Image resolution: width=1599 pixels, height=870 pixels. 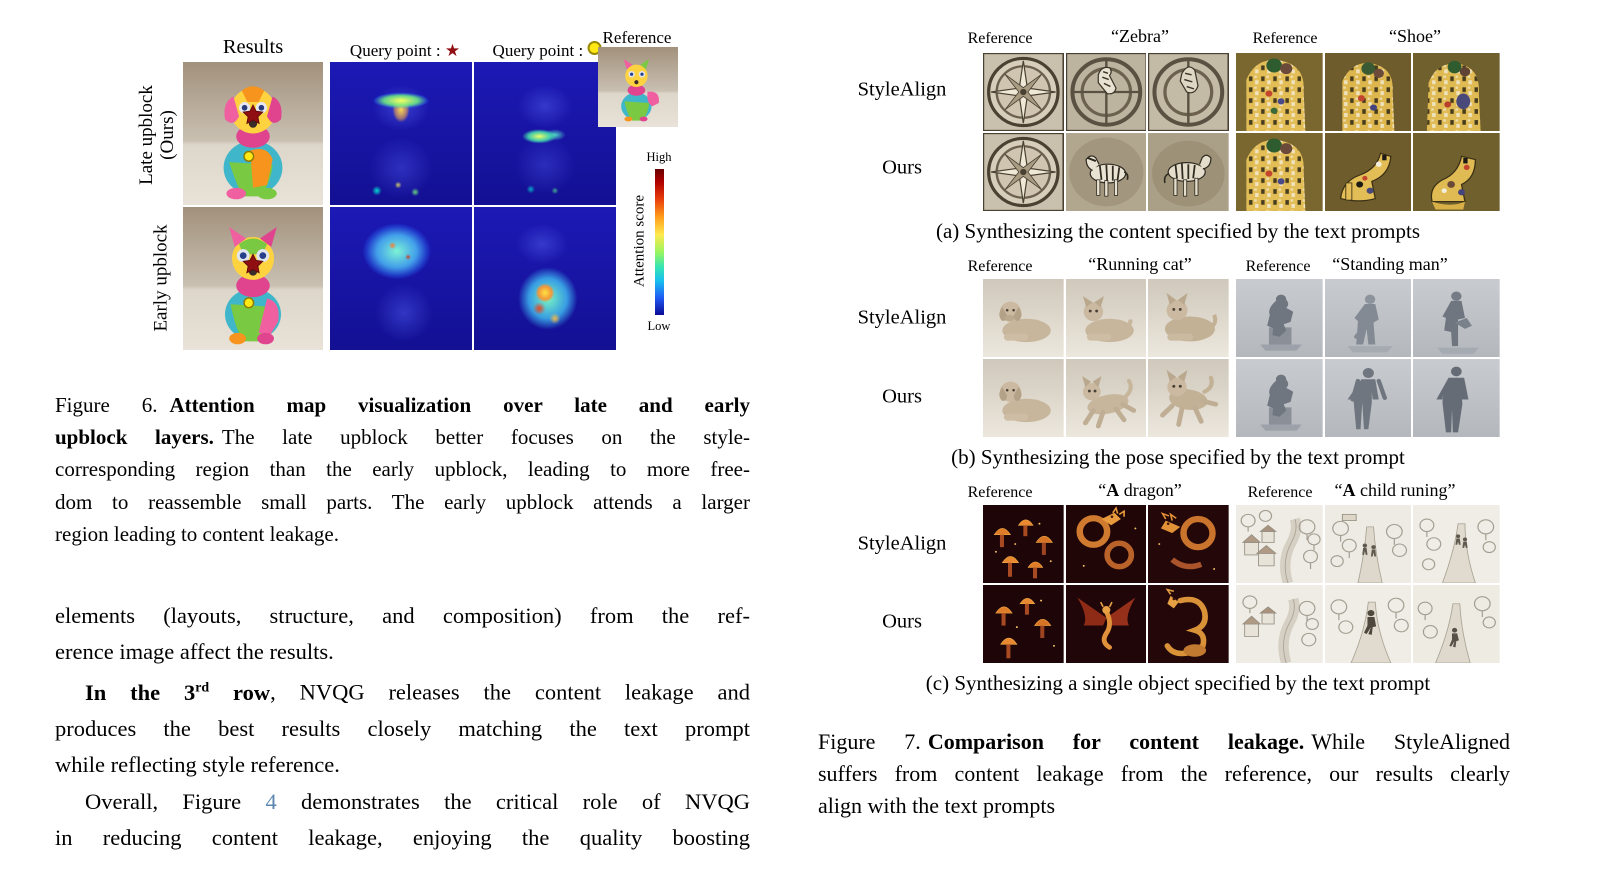 What do you see at coordinates (106, 405) in the screenshot?
I see `fig6-caption-tag: Figure 6.` at bounding box center [106, 405].